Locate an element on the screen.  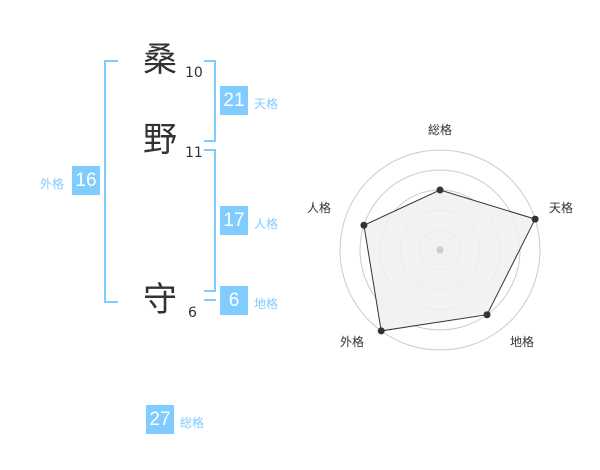
tenkaku-bracket is located at coordinates (210, 101).